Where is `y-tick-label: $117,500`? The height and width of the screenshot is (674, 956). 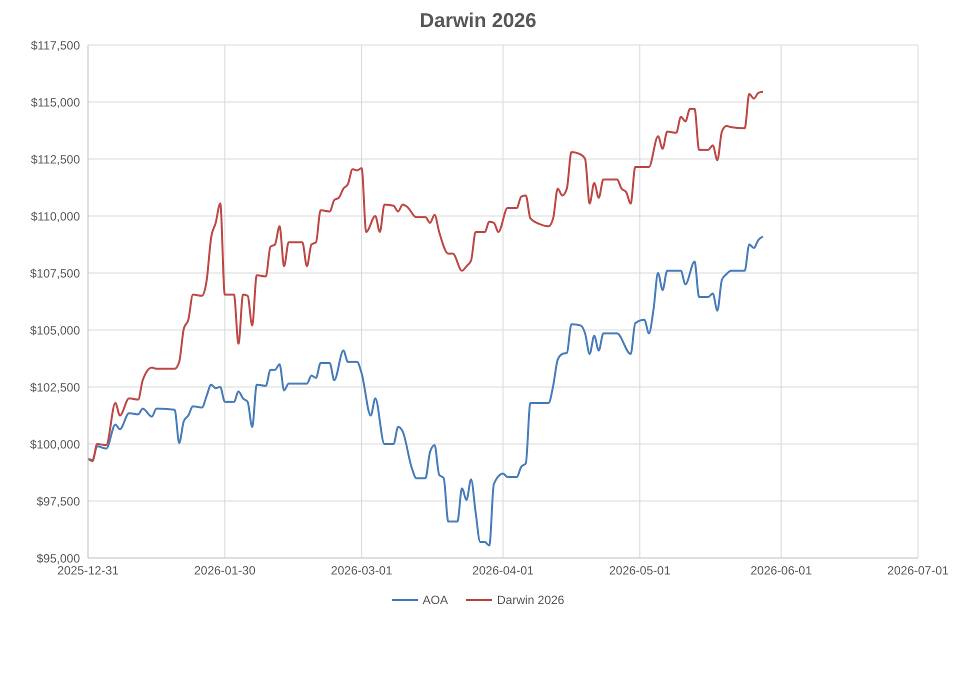
y-tick-label: $117,500 is located at coordinates (55, 45).